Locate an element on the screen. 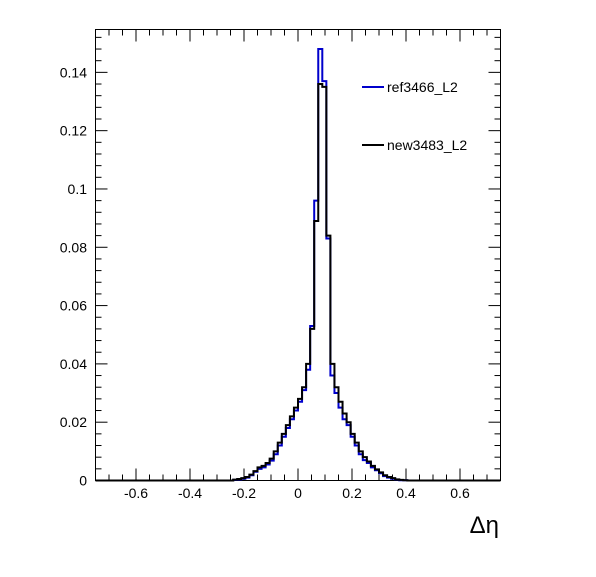  x-axis-tick-labels: -0.6 -0.4 -0.2 0 0.2 0.4 0.6 is located at coordinates (297, 493).